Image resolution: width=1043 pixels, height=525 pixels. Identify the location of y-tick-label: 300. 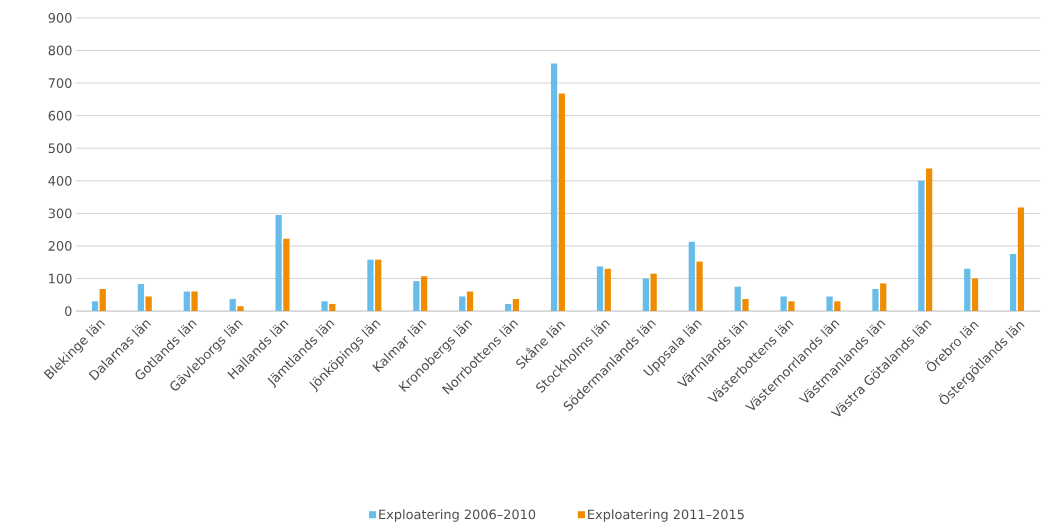
(60, 213).